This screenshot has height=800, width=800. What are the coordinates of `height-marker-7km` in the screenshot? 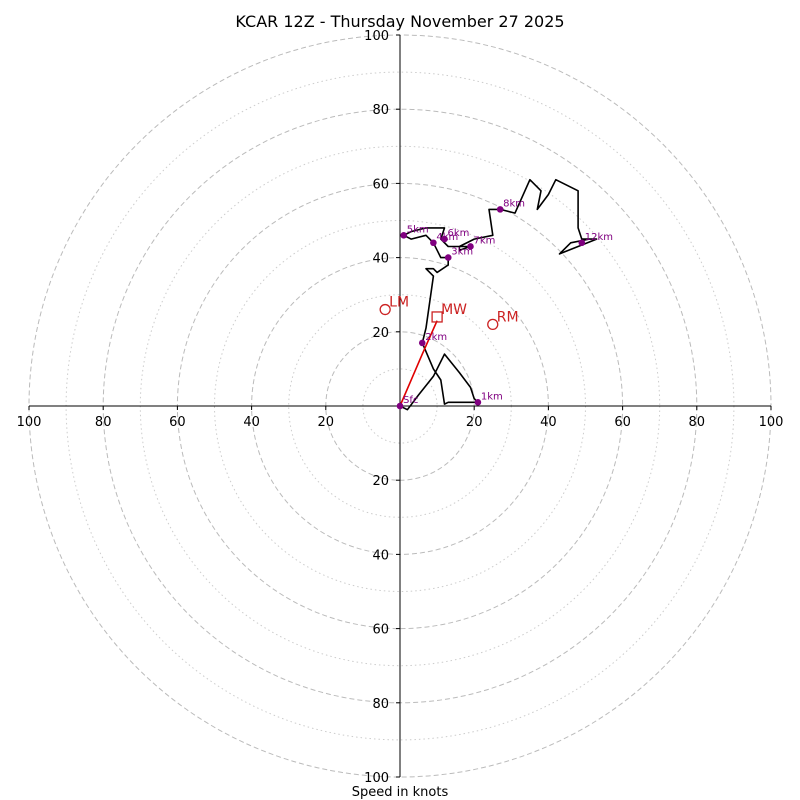 It's located at (470, 246).